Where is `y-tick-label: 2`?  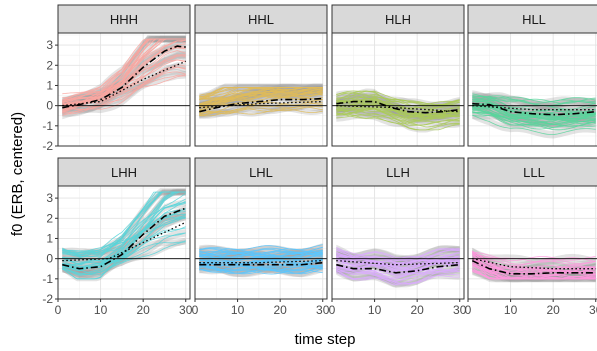 y-tick-label: 2 is located at coordinates (49, 218).